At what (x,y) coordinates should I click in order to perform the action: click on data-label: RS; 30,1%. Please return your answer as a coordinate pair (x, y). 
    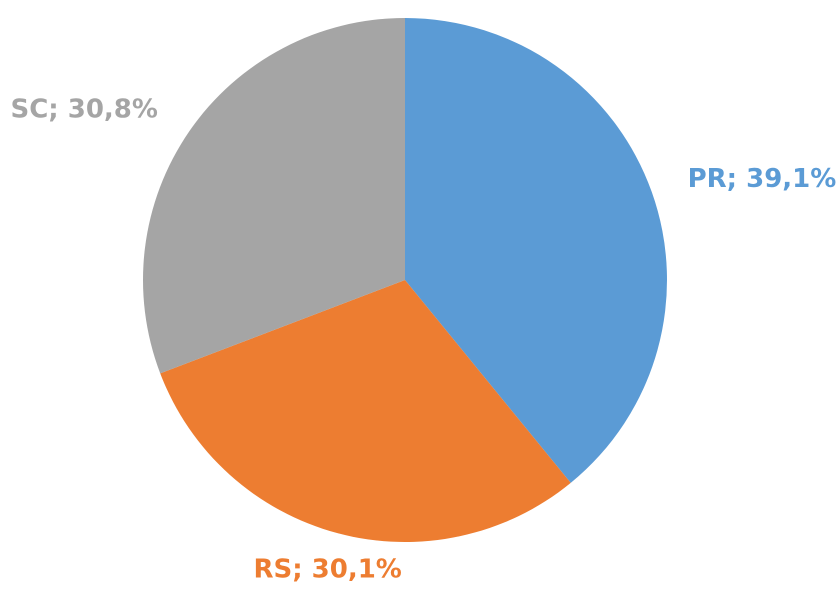
    Looking at the image, I should click on (327, 569).